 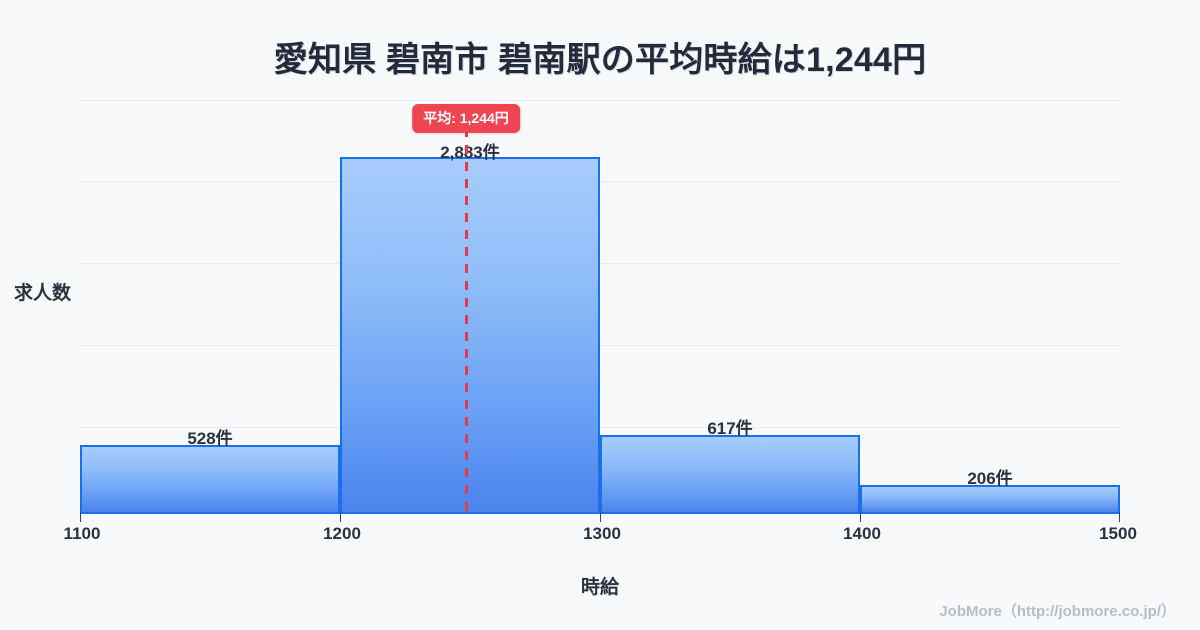 I want to click on bar-value-label: 528件, so click(x=210, y=438).